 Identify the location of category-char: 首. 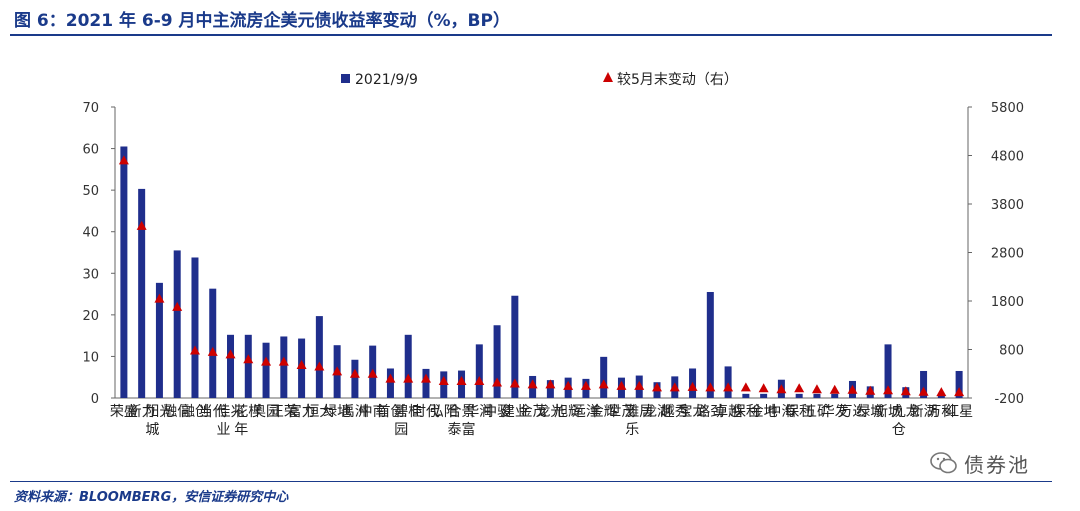
(383, 412).